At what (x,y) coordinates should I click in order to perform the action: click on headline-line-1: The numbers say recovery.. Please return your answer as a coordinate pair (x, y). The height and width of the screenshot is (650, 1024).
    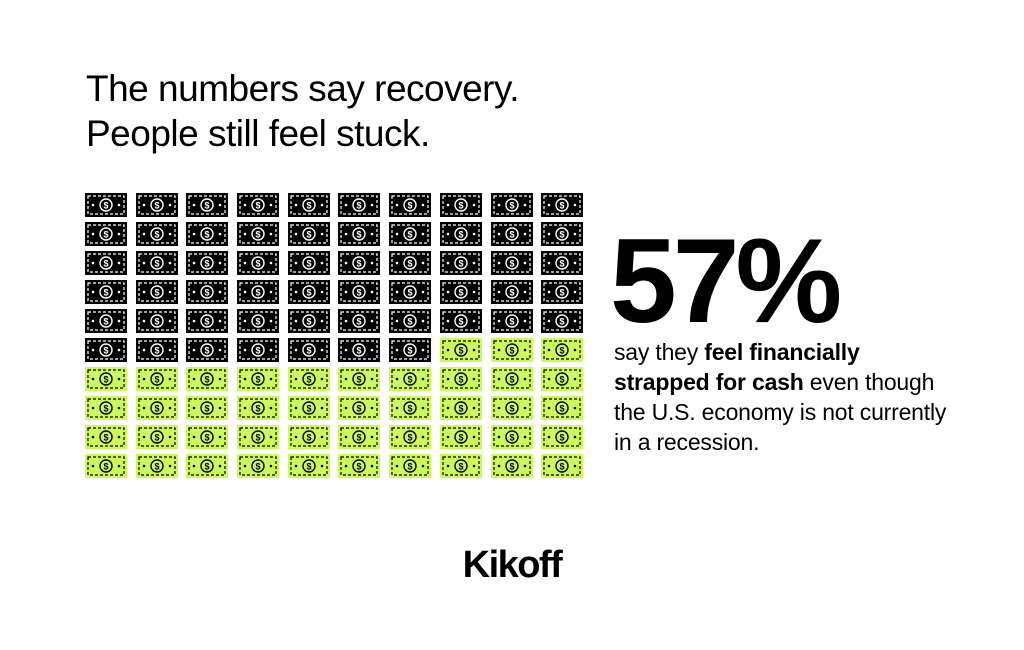
    Looking at the image, I should click on (303, 88).